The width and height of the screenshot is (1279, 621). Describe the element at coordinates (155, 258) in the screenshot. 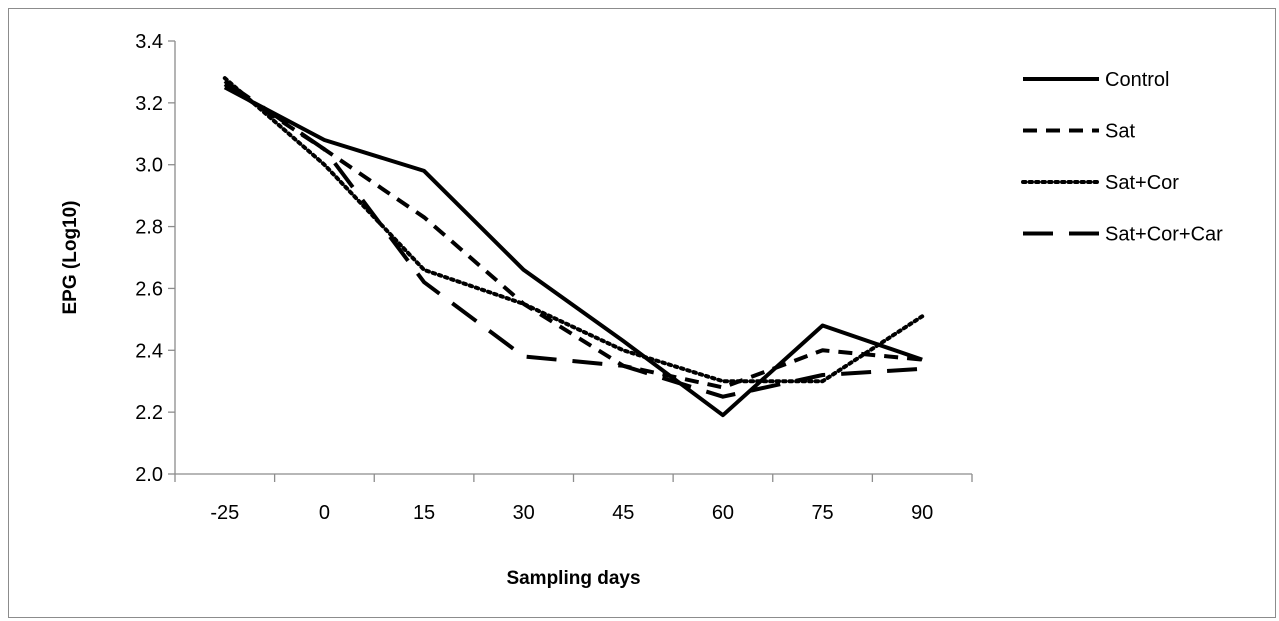

I see `y-axis-ticks: 2.0 2.2 2.4 2.6 2.8 3.0 3.2 3.4` at that location.